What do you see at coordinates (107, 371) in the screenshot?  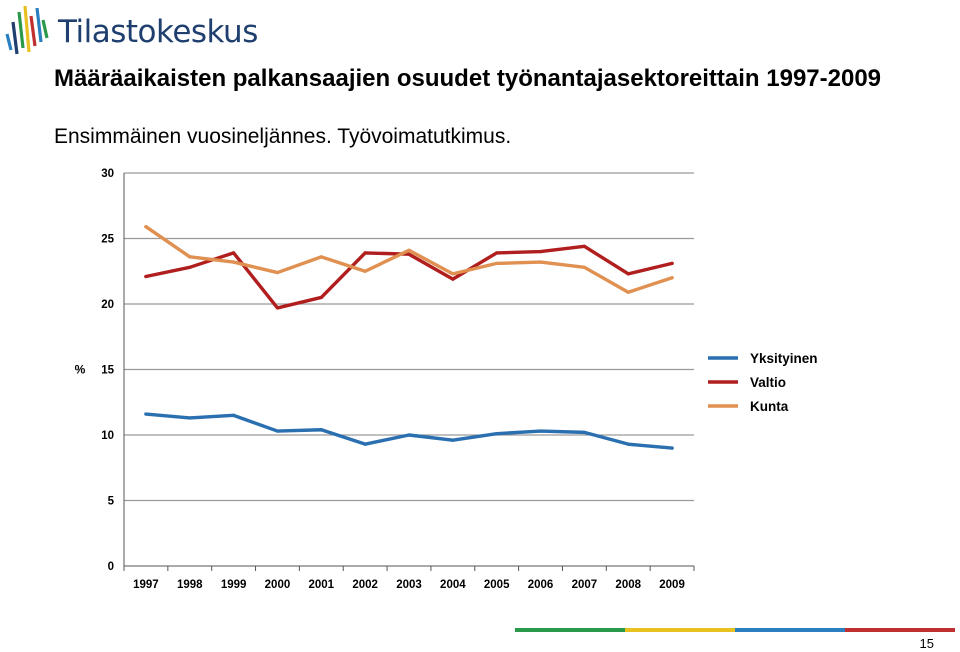 I see `y-tick-label: 15` at bounding box center [107, 371].